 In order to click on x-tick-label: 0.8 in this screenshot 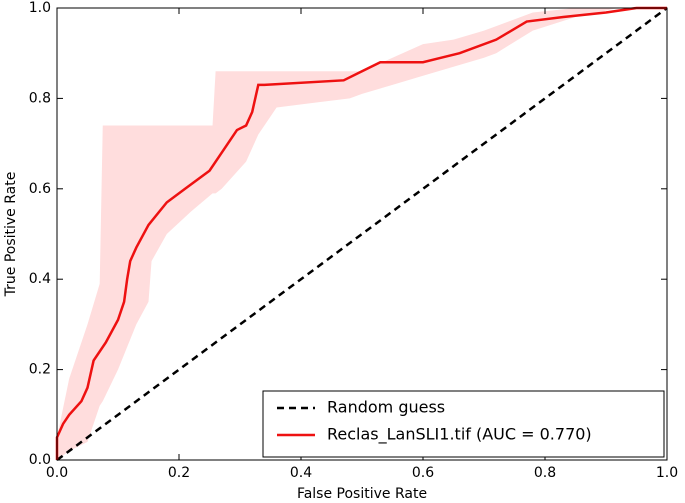, I will do `click(545, 473)`.